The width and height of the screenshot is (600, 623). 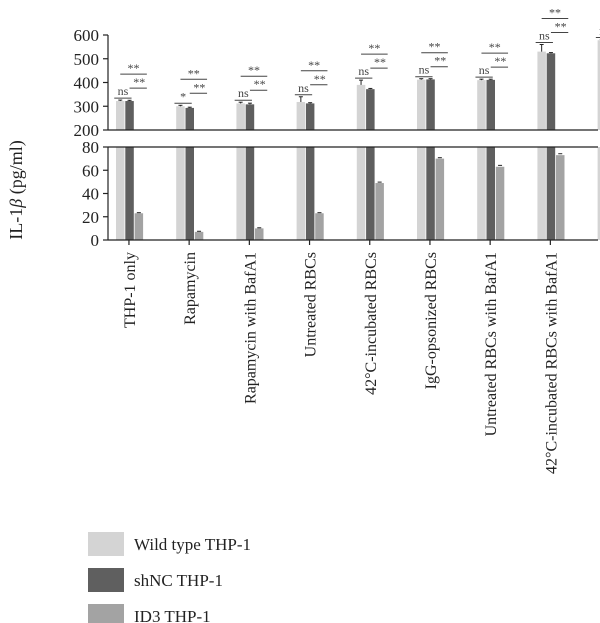 I want to click on significance-left: *, so click(x=183, y=96).